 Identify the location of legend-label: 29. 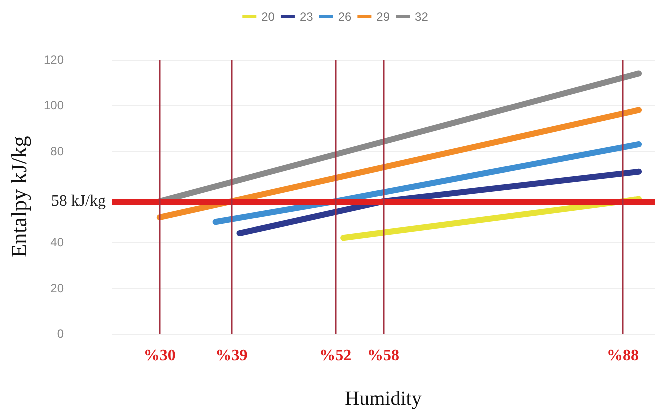
(383, 17).